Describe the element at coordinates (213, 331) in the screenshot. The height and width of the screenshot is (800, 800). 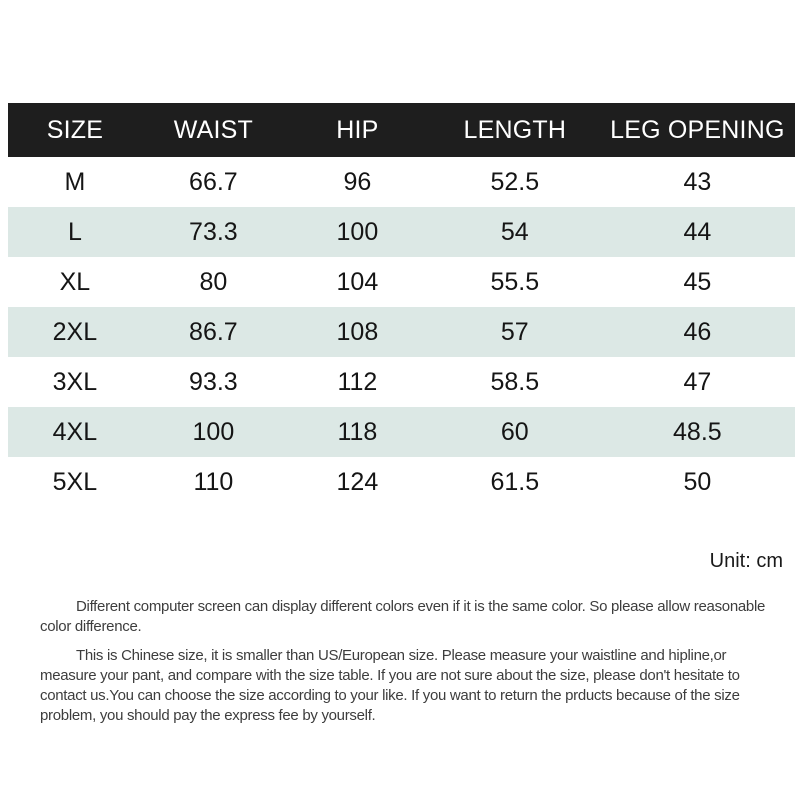
I see `table-cell: 86.7` at that location.